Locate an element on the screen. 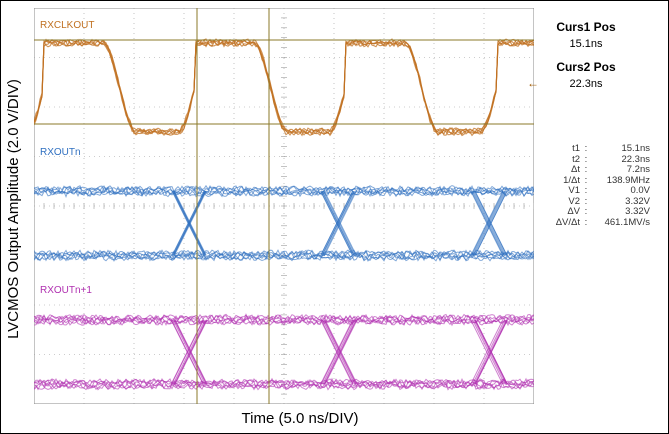  measurement-value: 22.3ns is located at coordinates (635, 159).